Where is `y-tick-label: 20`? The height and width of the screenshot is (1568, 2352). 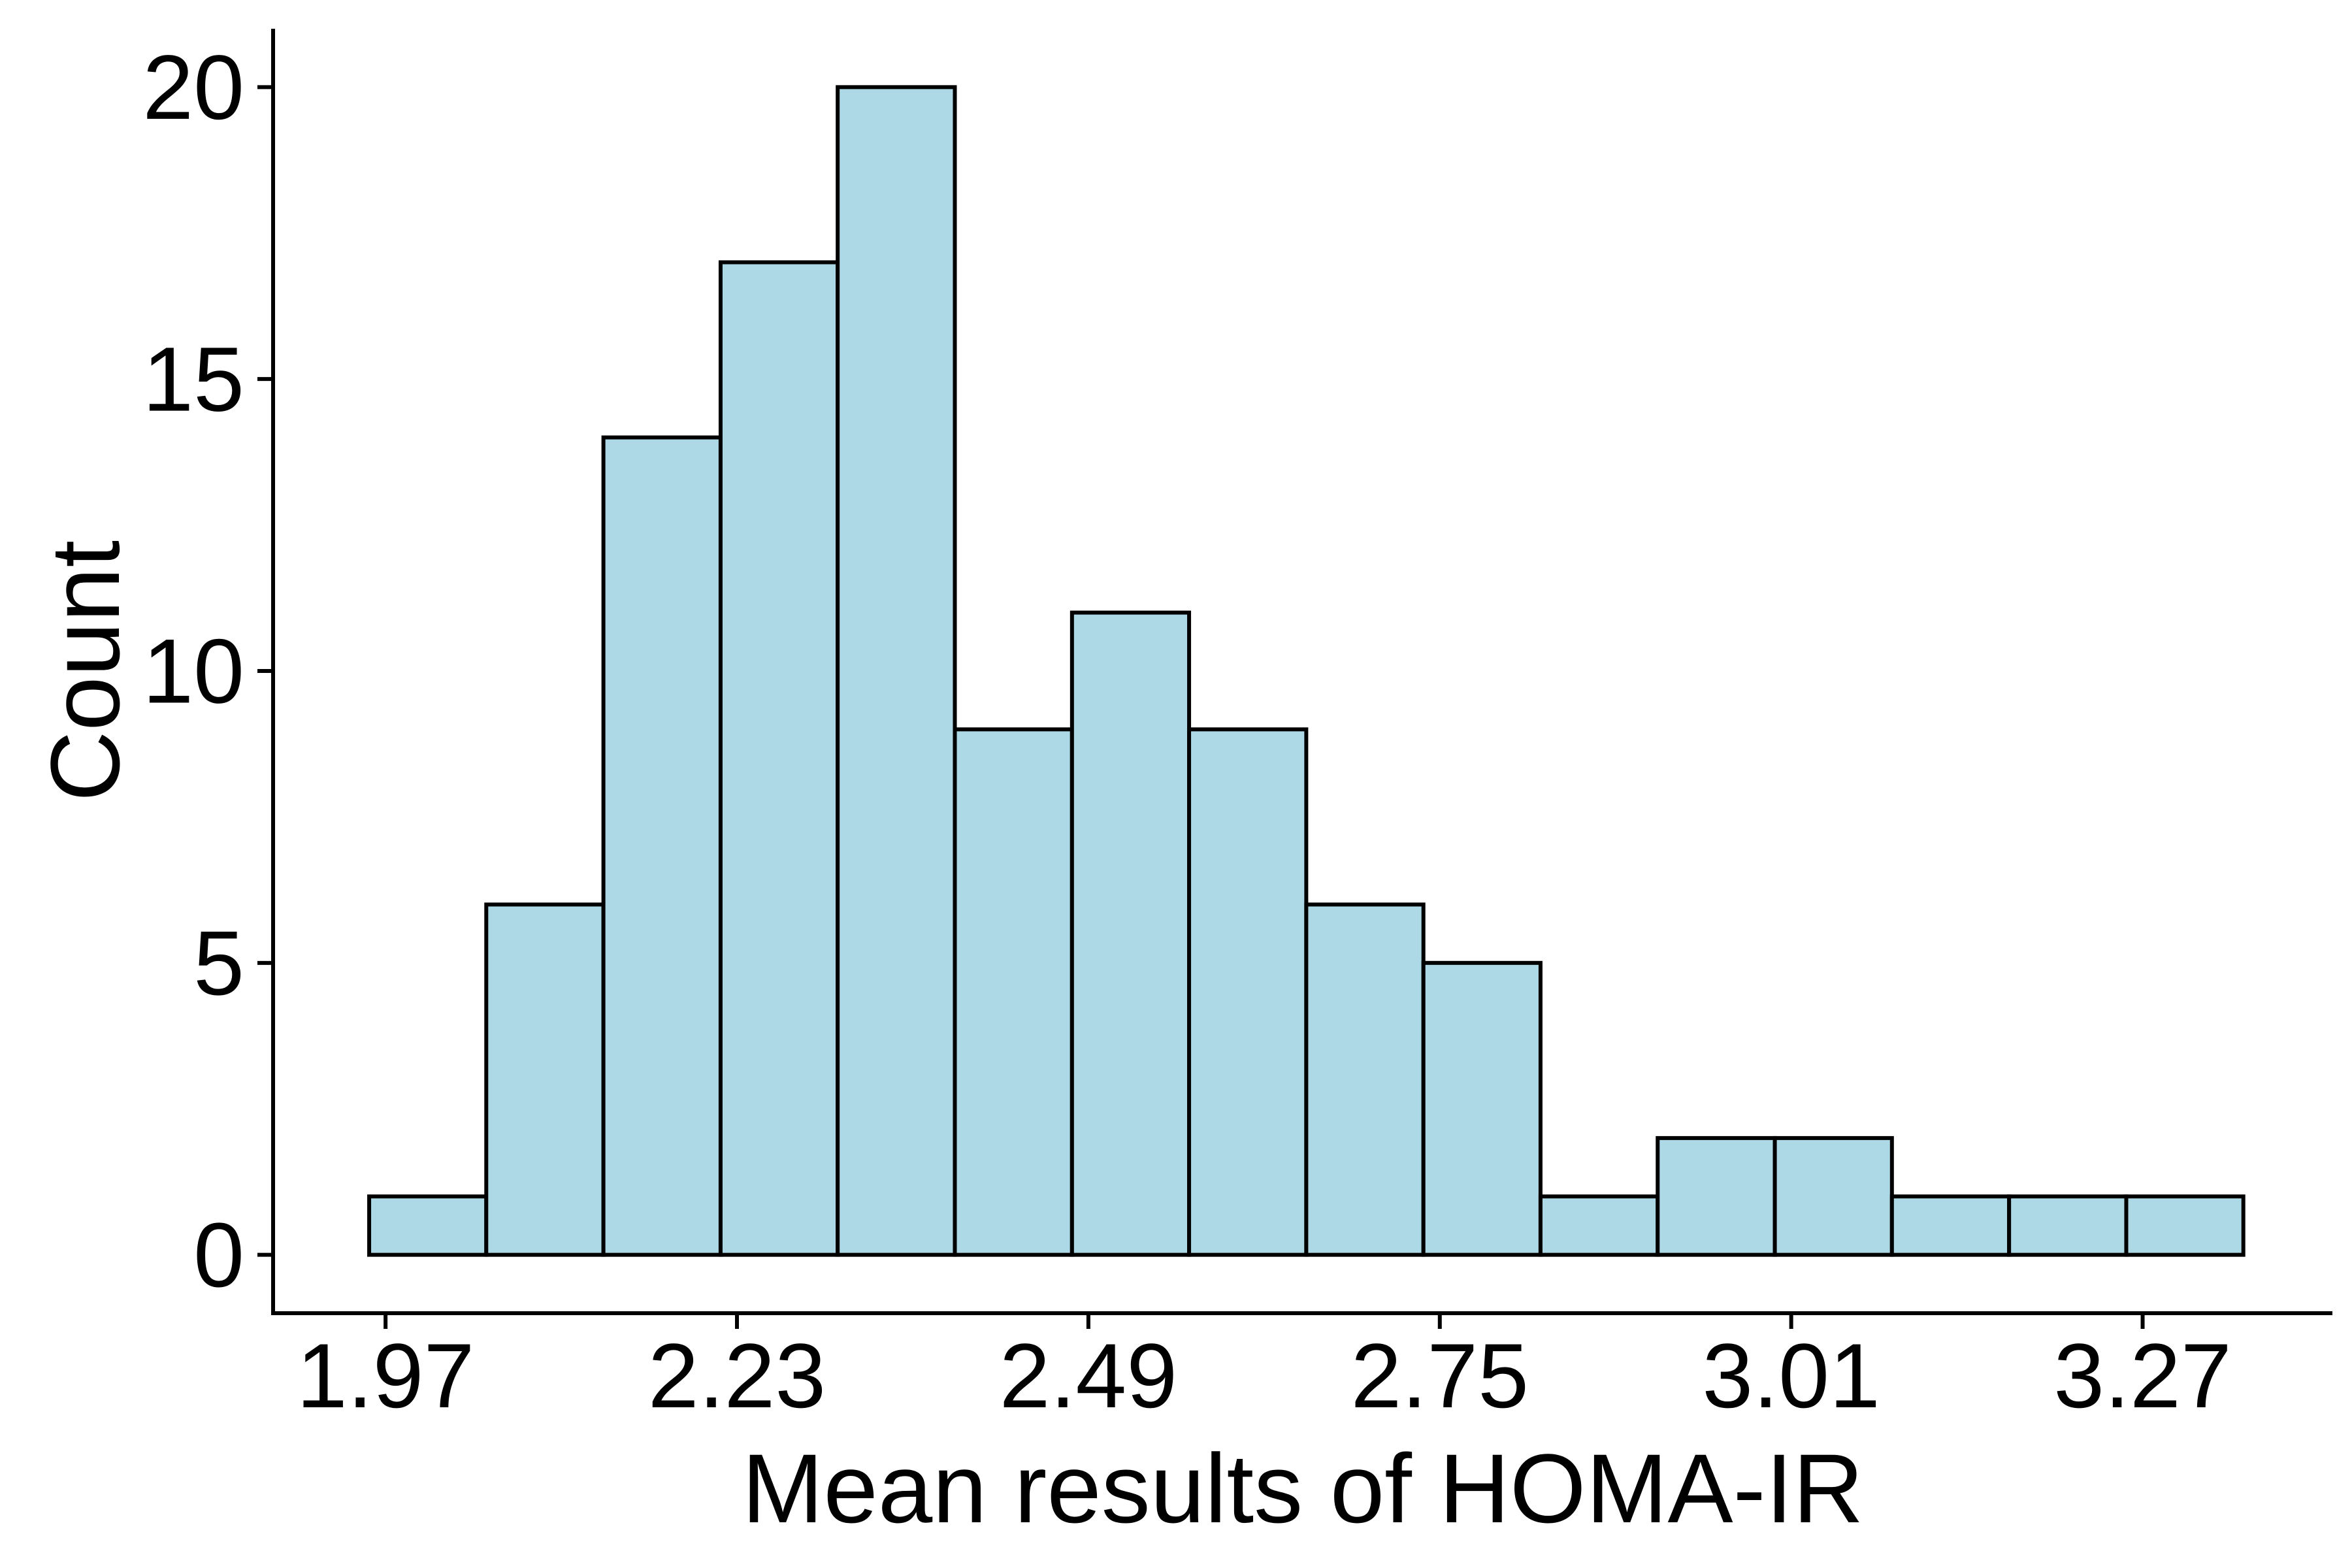 y-tick-label: 20 is located at coordinates (193, 87).